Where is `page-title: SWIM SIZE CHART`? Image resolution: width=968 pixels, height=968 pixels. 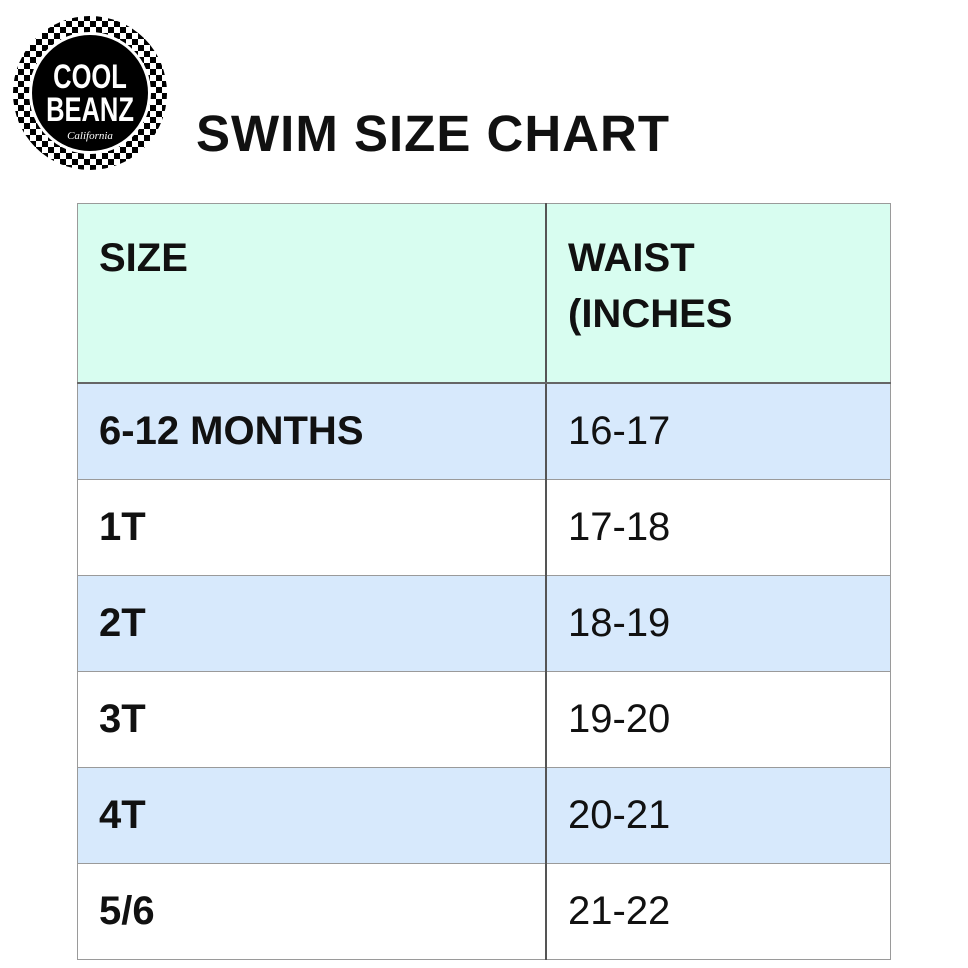
page-title: SWIM SIZE CHART is located at coordinates (433, 133).